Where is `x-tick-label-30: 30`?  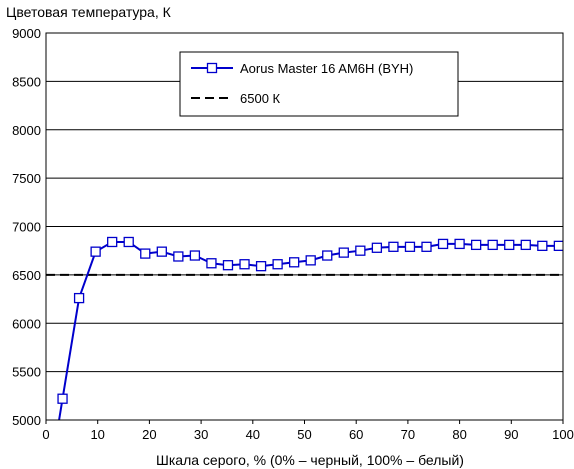 x-tick-label-30: 30 is located at coordinates (201, 434).